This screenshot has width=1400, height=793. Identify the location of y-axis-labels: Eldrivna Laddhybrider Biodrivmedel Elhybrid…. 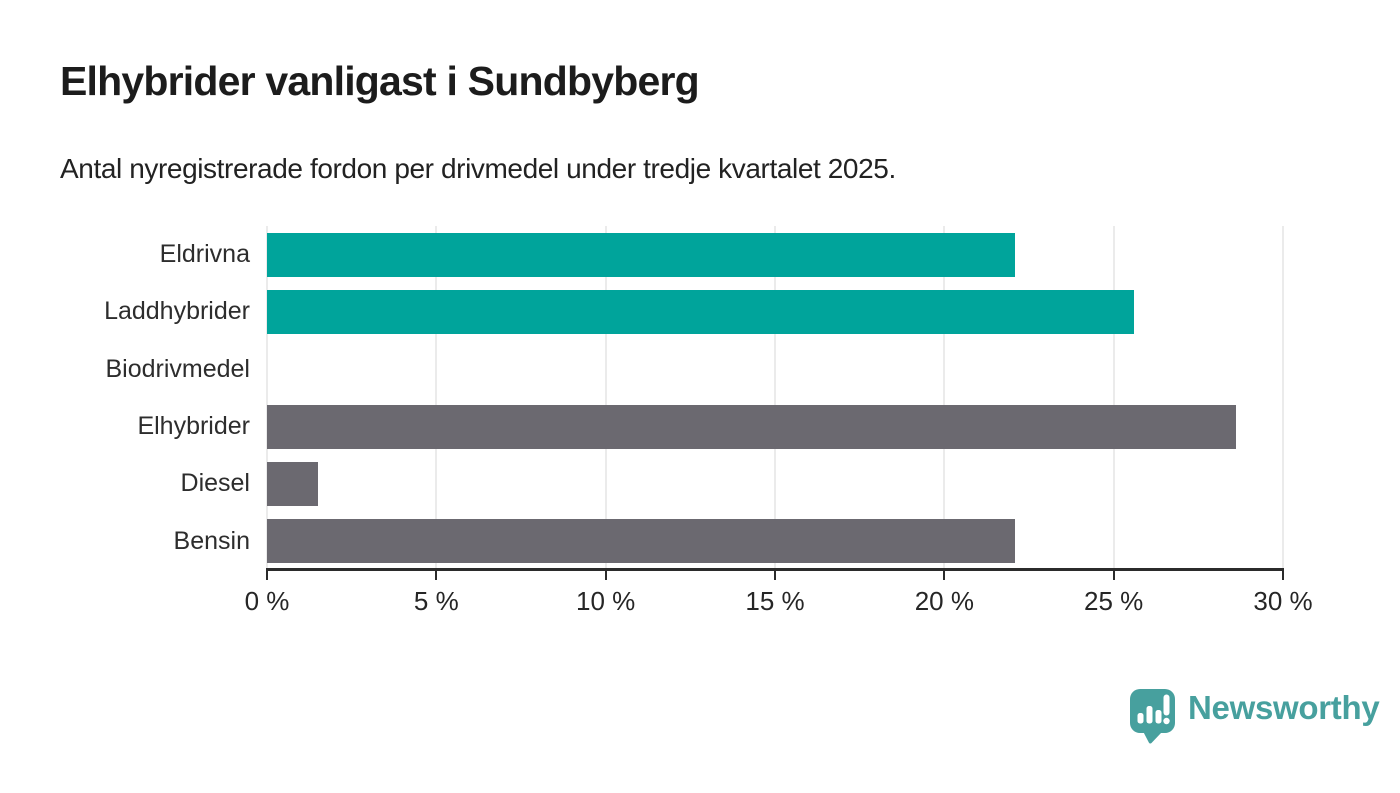
(145, 398).